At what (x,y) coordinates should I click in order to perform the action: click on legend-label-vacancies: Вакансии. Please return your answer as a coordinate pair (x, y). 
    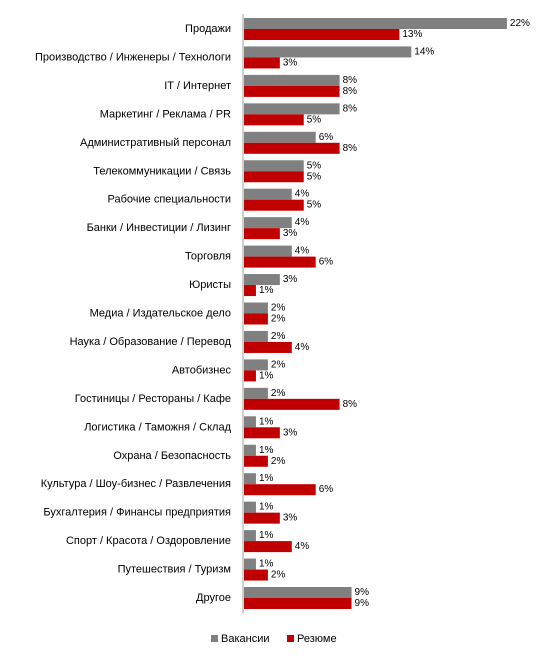
    Looking at the image, I should click on (245, 639).